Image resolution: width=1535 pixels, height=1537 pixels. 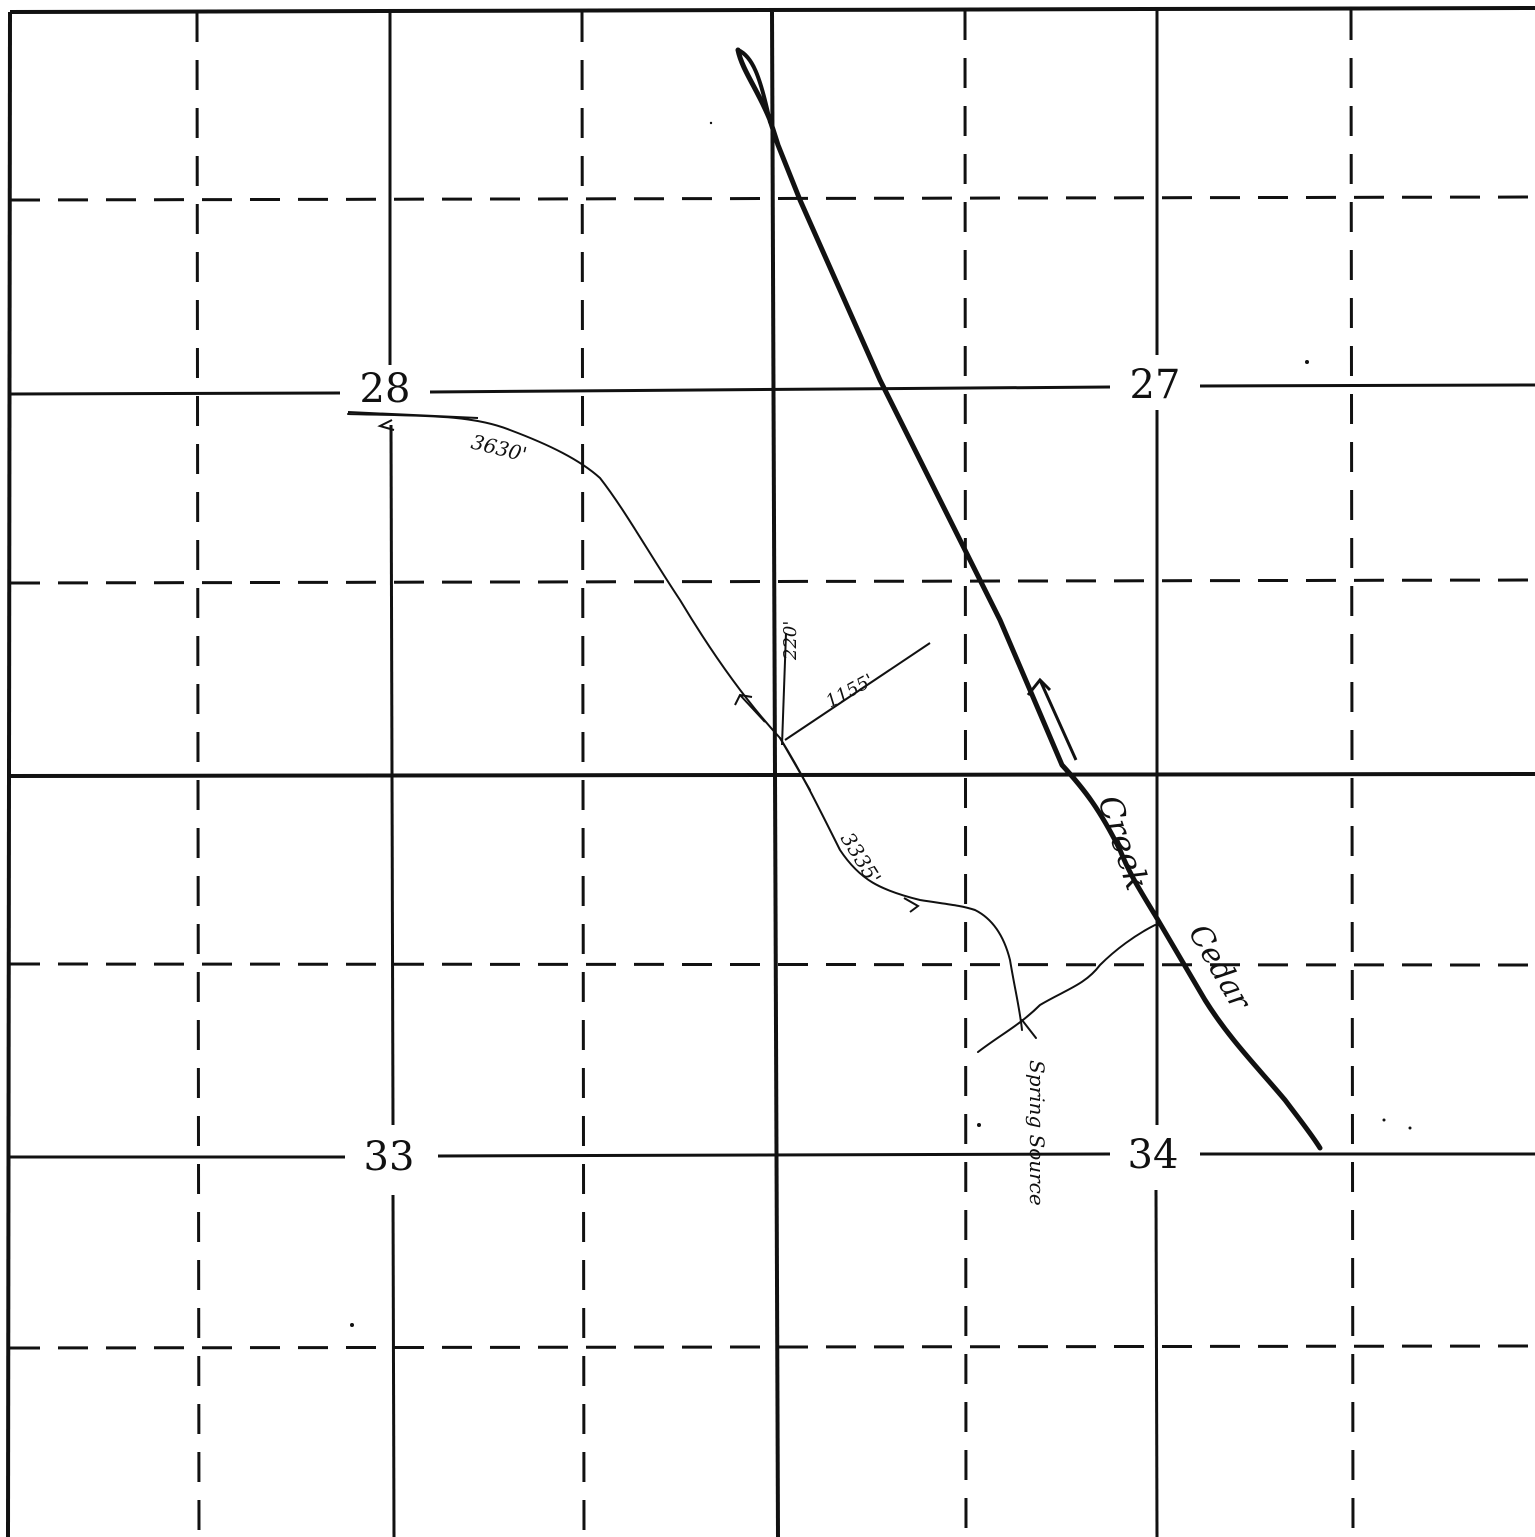 I want to click on creek-label: Creek, so click(x=1123, y=843).